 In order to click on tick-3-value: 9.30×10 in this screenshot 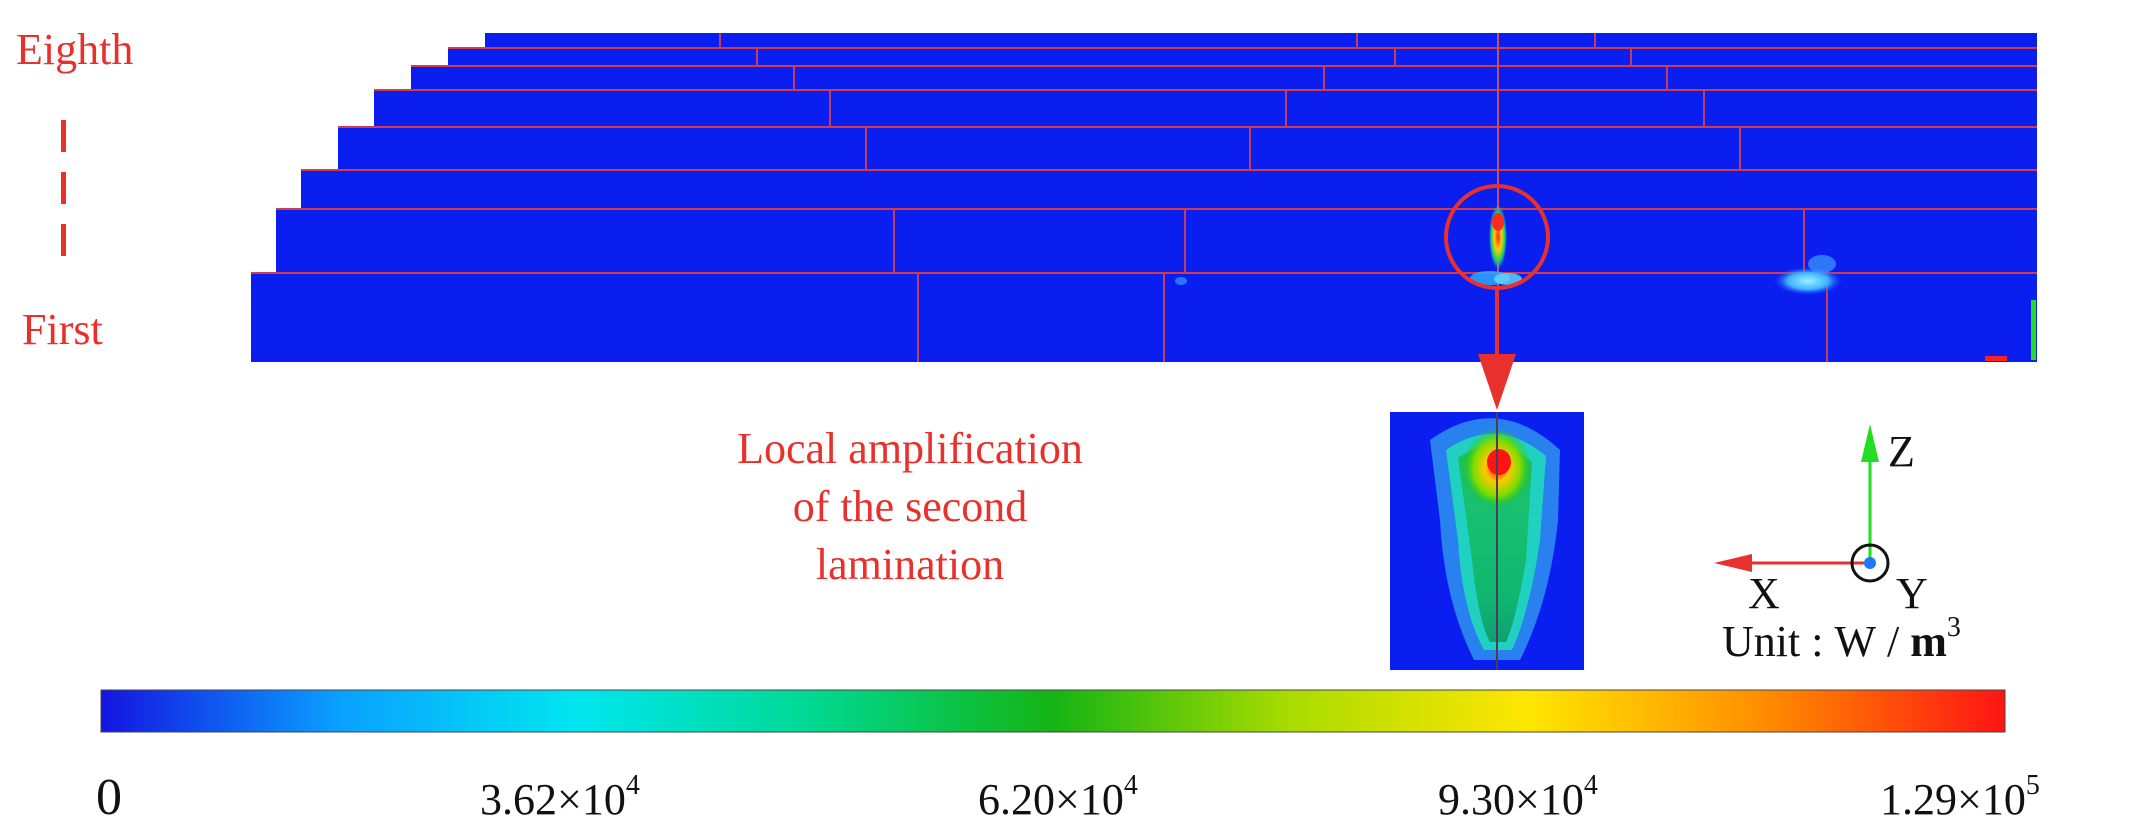, I will do `click(1511, 799)`.